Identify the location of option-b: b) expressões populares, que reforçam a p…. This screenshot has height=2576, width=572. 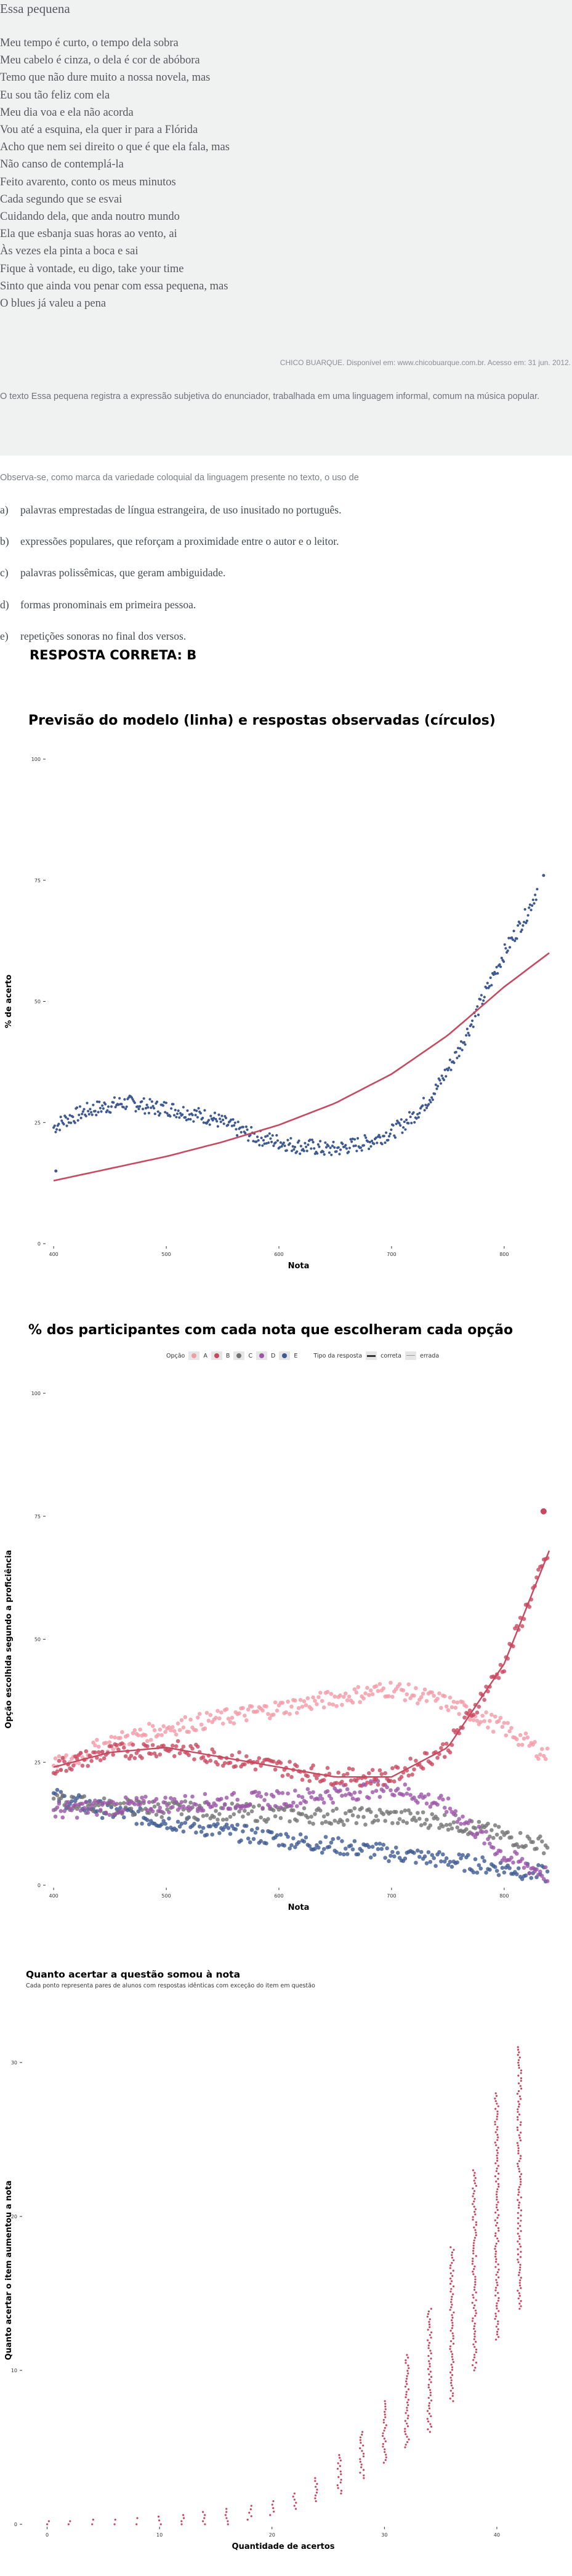
(169, 541).